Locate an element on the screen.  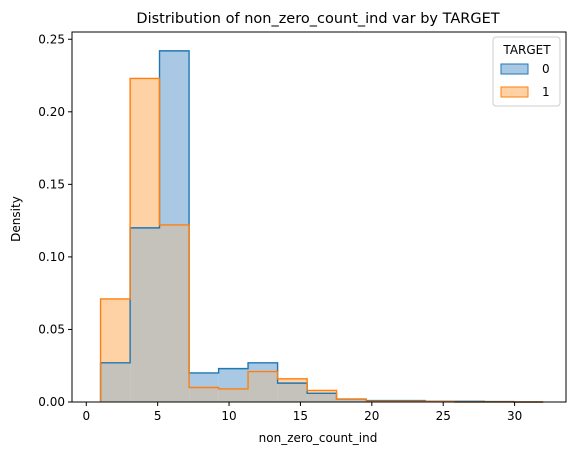
y-tick-label: 0.05 is located at coordinates (51, 329).